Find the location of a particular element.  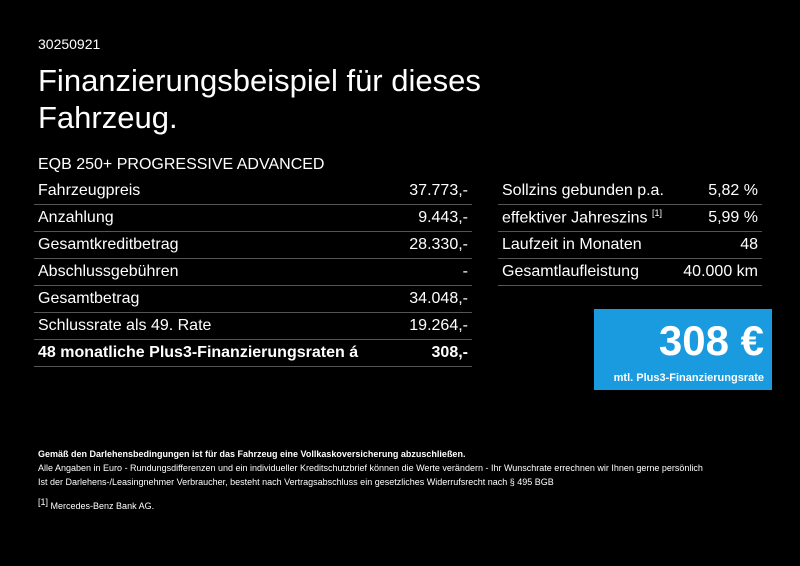

table-row: Laufzeit in Monaten 48 is located at coordinates (630, 245).